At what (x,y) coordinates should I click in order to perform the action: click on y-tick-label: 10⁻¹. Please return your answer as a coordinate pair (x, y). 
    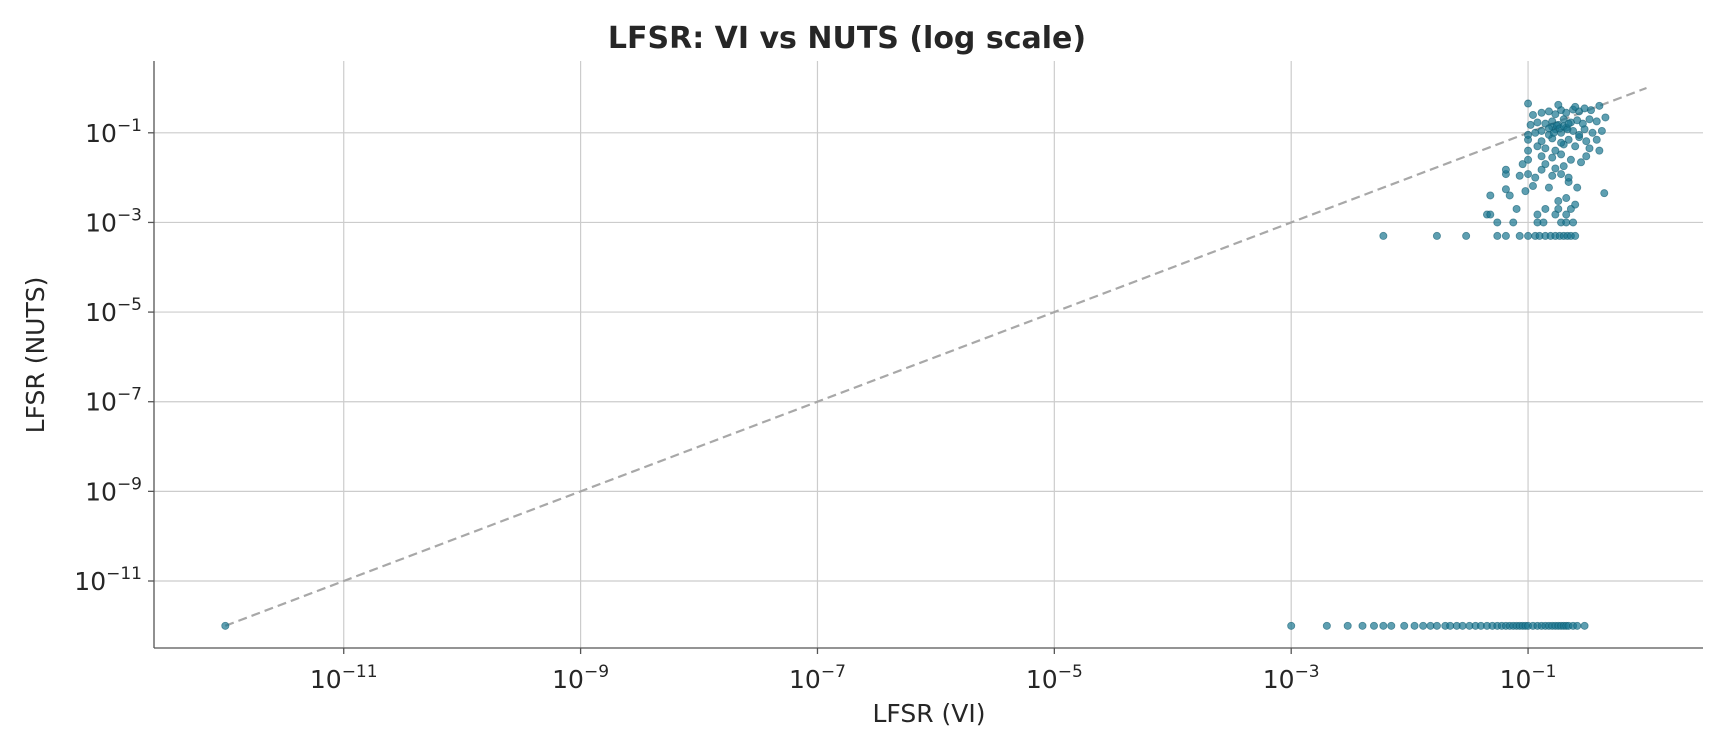
    Looking at the image, I should click on (113, 132).